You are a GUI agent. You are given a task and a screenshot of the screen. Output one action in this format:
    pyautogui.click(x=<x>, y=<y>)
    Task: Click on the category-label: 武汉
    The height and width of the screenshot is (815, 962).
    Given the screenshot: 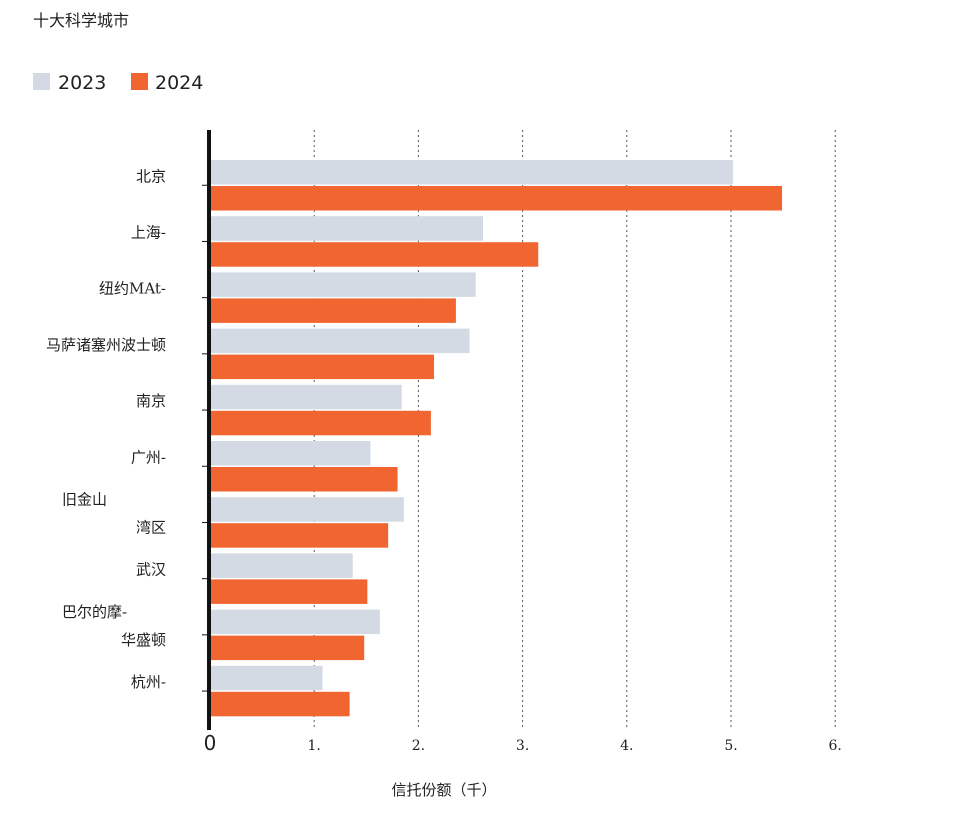 What is the action you would take?
    pyautogui.click(x=151, y=570)
    